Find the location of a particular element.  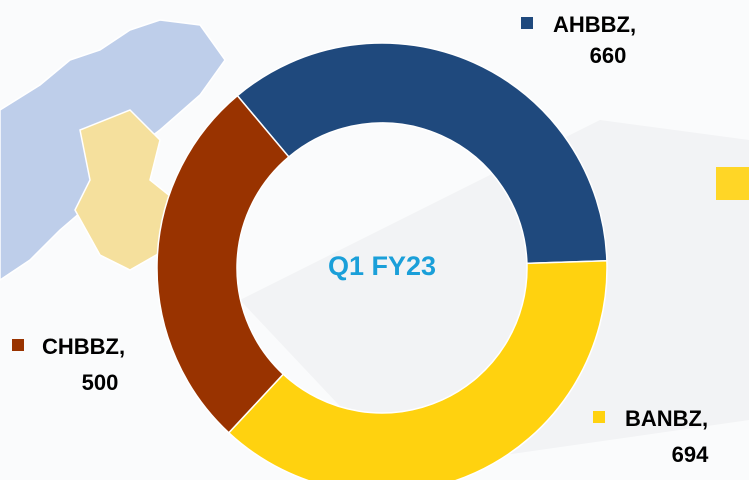

donut-segment is located at coordinates (223, 264).